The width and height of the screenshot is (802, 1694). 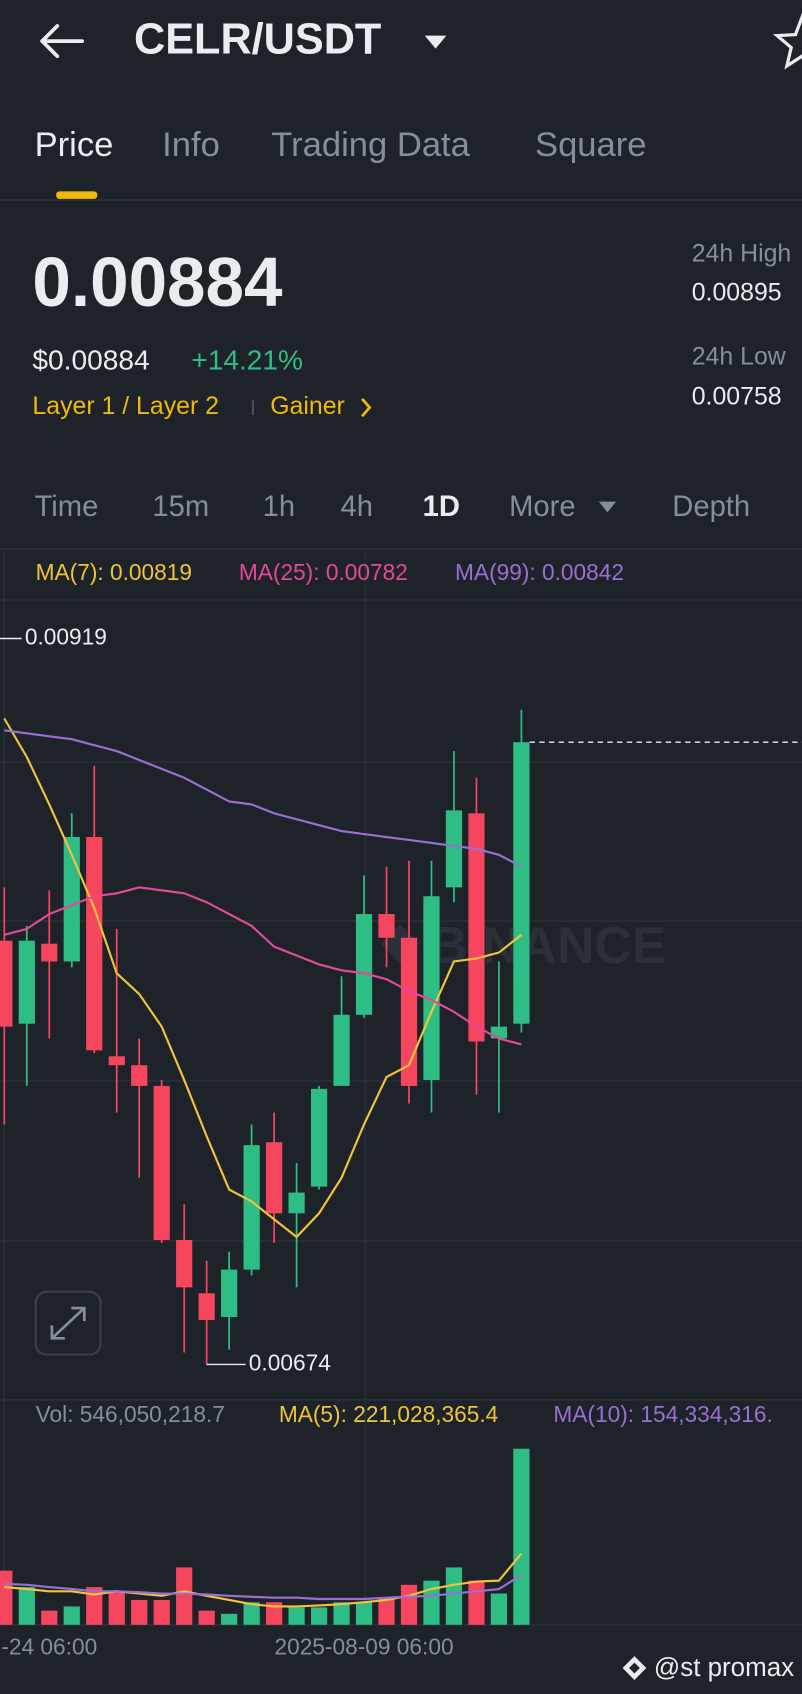 I want to click on interval: 1h, so click(x=279, y=507).